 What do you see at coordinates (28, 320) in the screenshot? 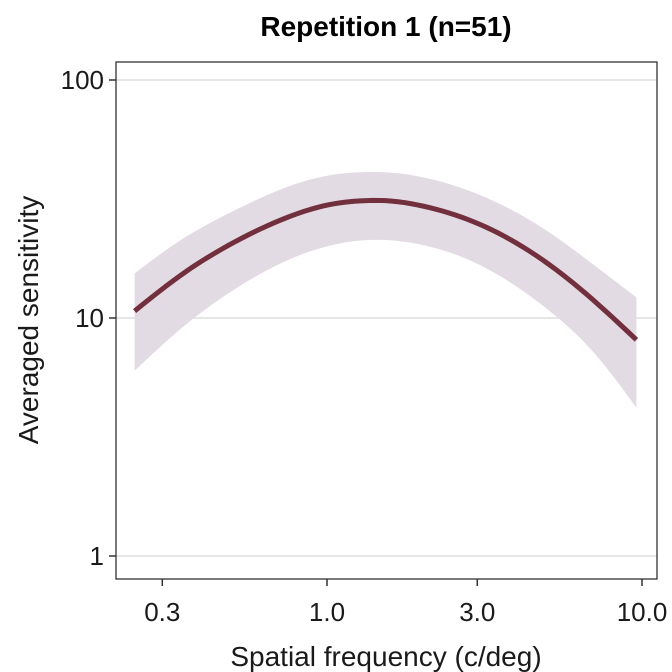
I see `y-axis-label: Averaged sensitivity` at bounding box center [28, 320].